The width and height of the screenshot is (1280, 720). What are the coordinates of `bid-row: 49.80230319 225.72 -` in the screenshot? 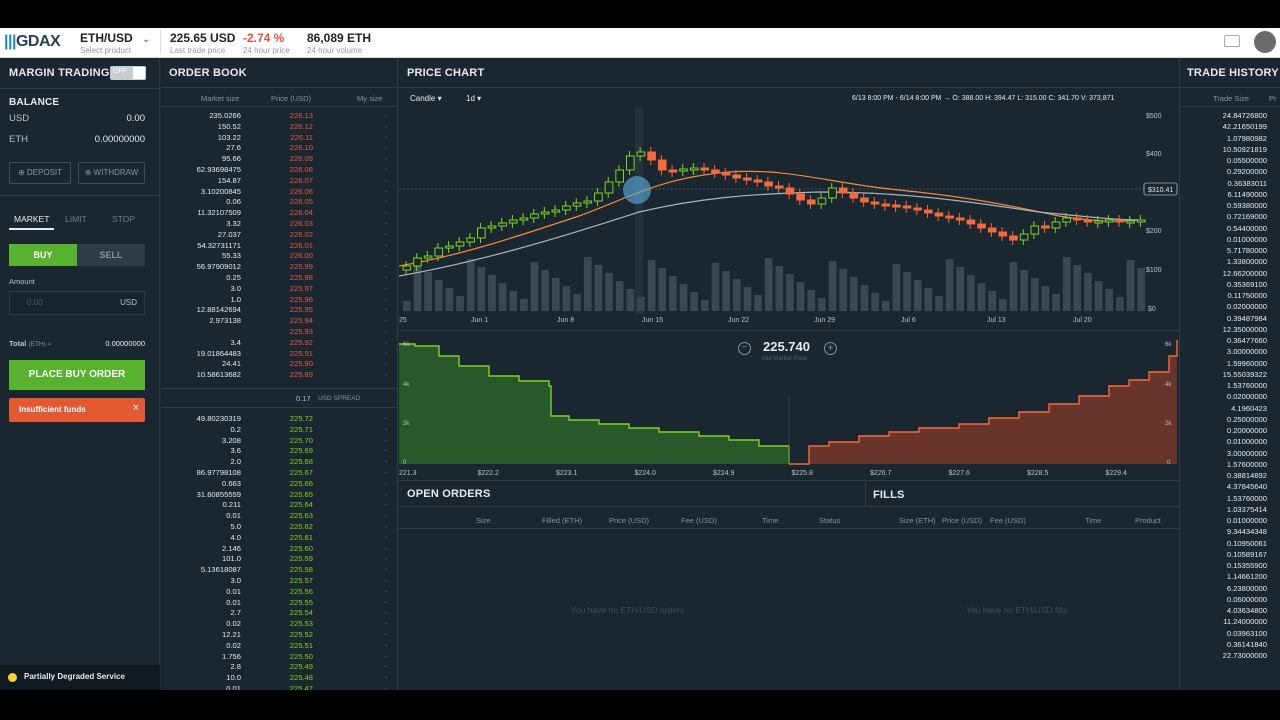 It's located at (279, 419).